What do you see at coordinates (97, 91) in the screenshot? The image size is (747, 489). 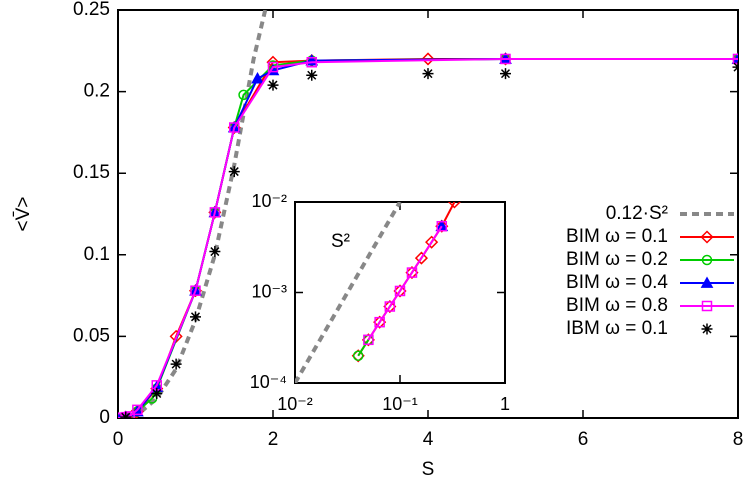 I see `y-tick-label: 0.2` at bounding box center [97, 91].